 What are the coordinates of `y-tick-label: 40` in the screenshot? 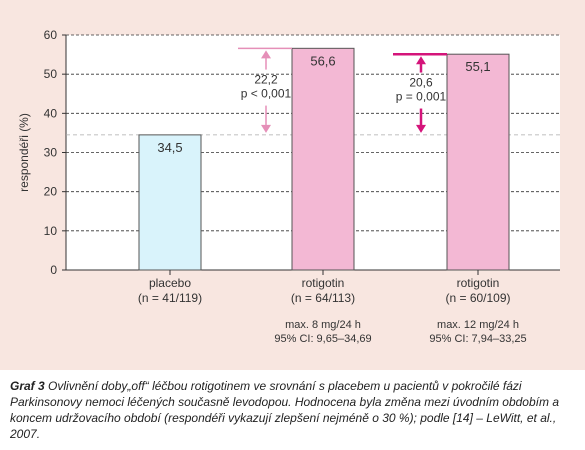 It's located at (51, 113).